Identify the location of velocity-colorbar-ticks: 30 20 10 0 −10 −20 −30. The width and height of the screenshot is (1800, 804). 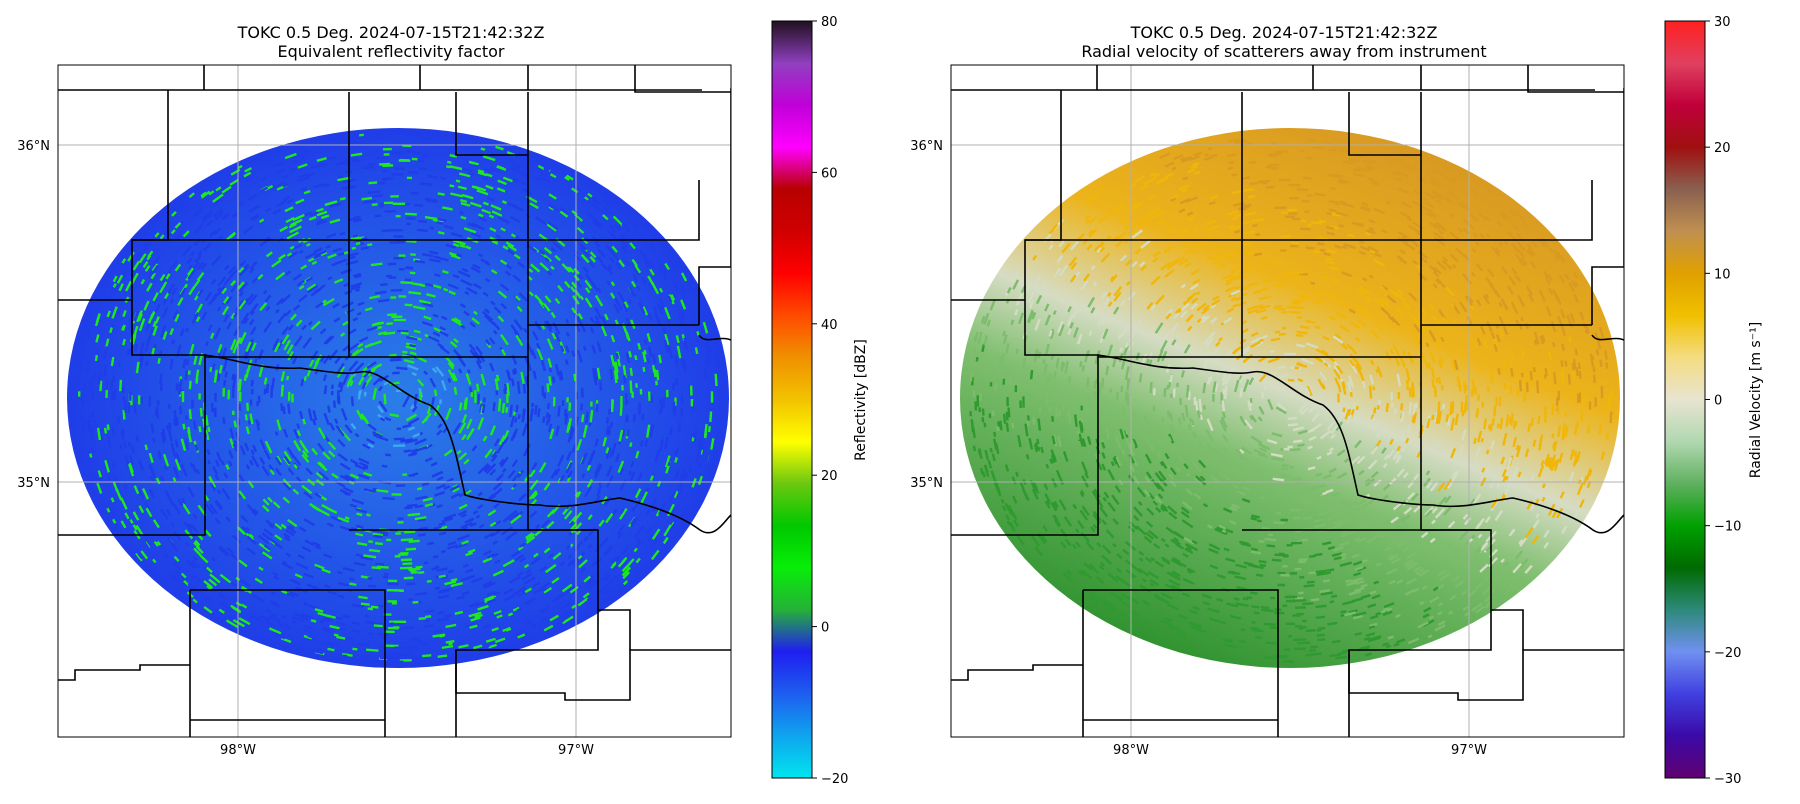
(1723, 401).